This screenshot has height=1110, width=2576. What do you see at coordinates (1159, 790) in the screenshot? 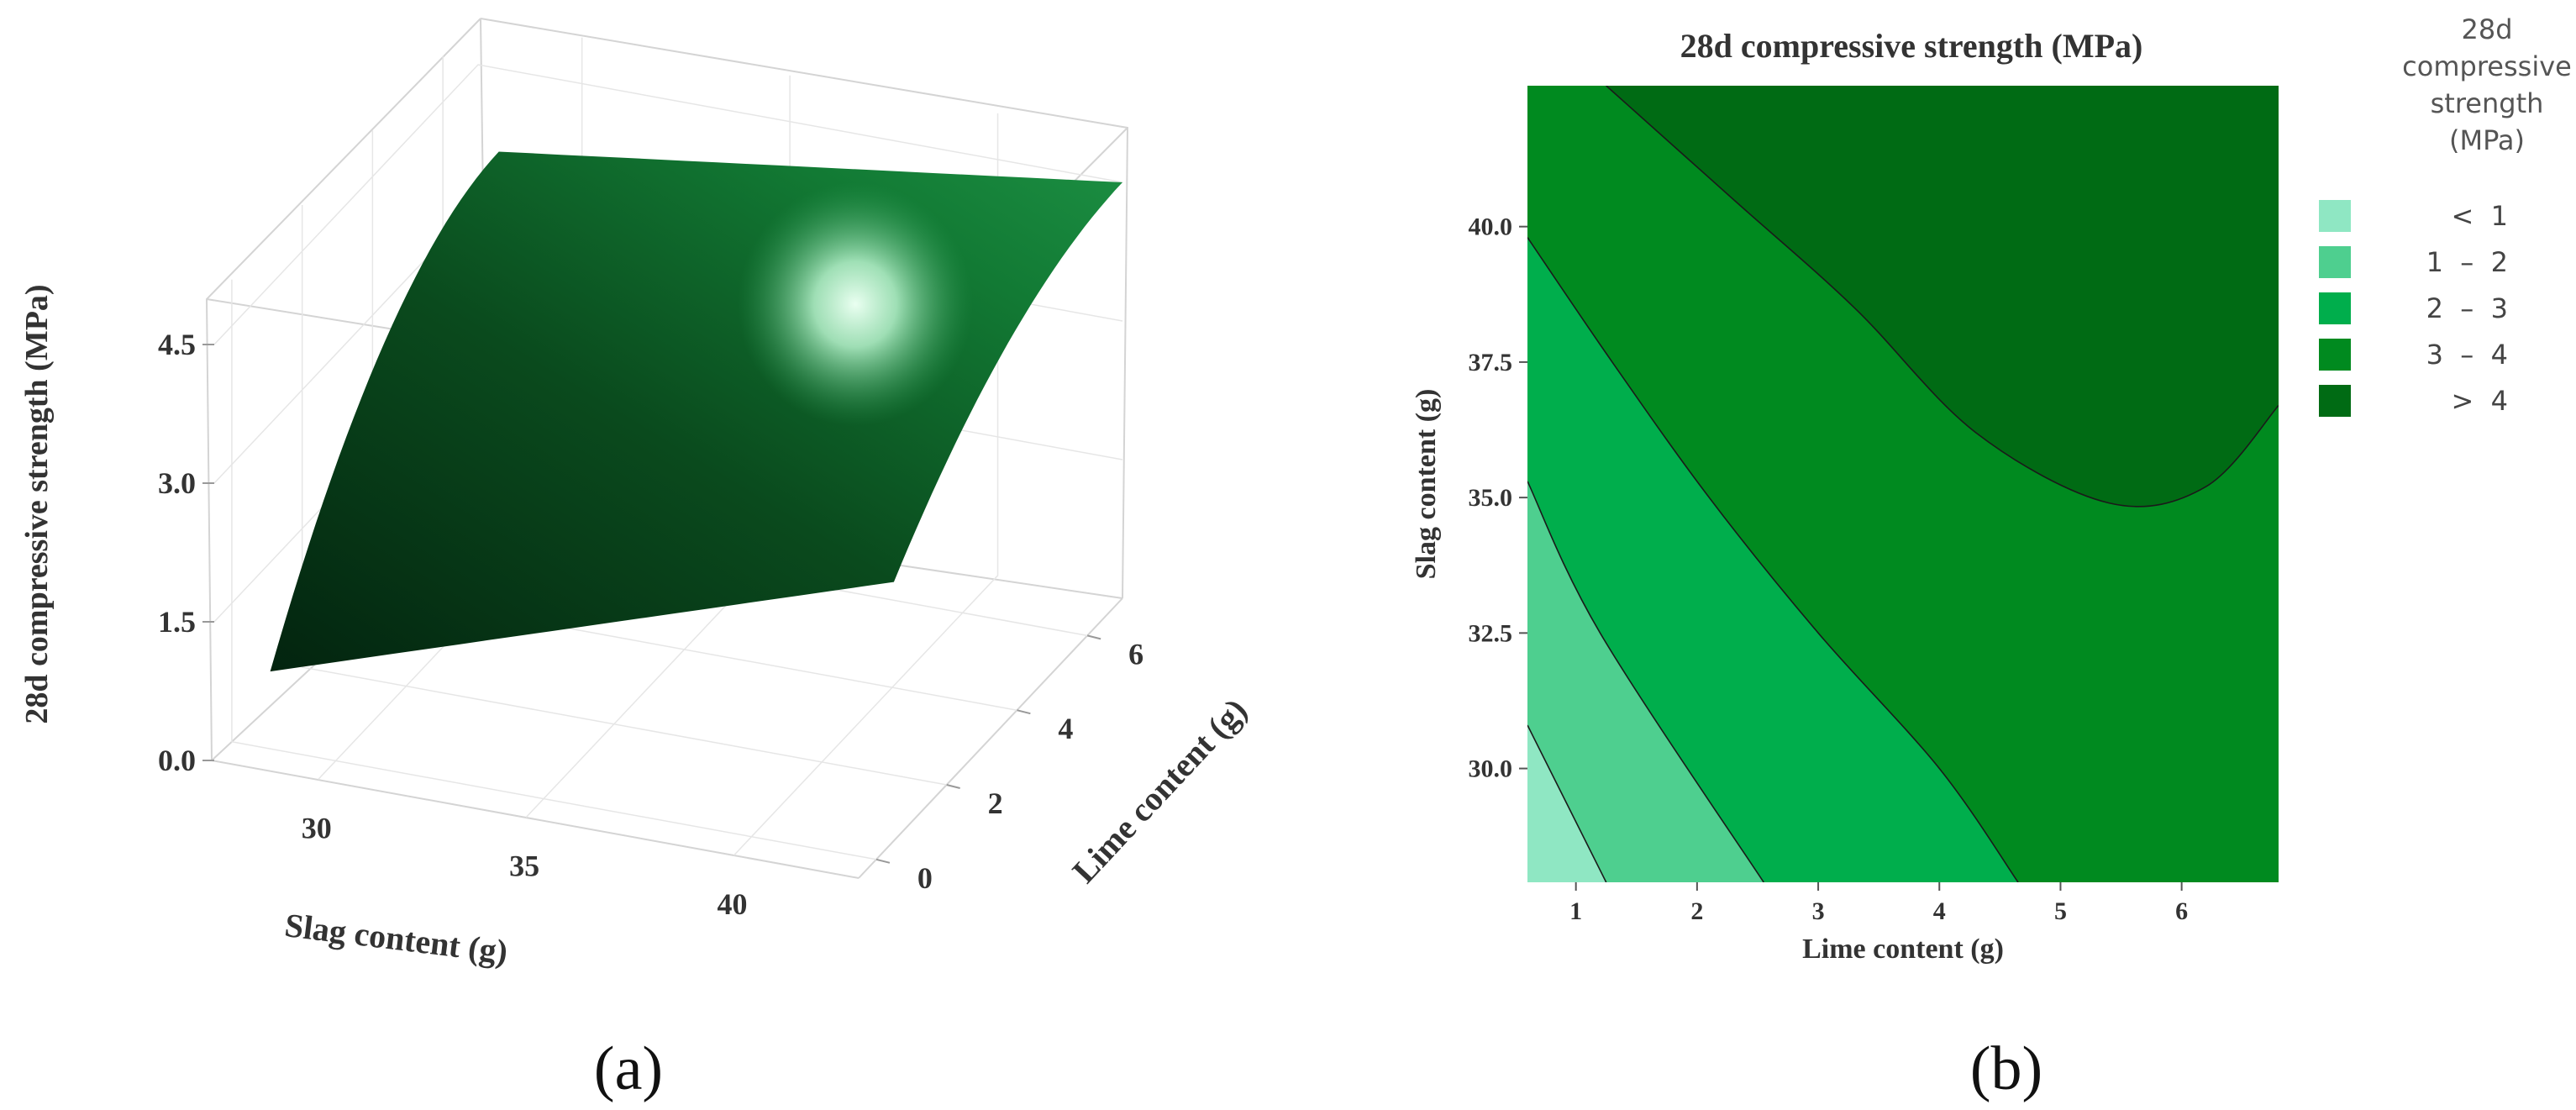
I see `lime-axis-label: Lime content (g)` at bounding box center [1159, 790].